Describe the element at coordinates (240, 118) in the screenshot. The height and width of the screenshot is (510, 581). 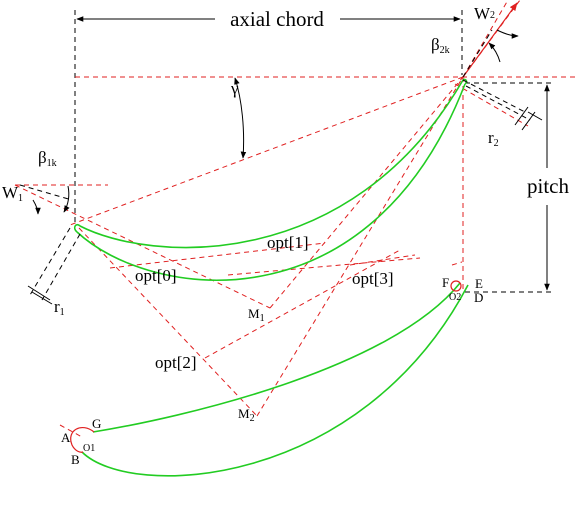
I see `gamma-arc` at that location.